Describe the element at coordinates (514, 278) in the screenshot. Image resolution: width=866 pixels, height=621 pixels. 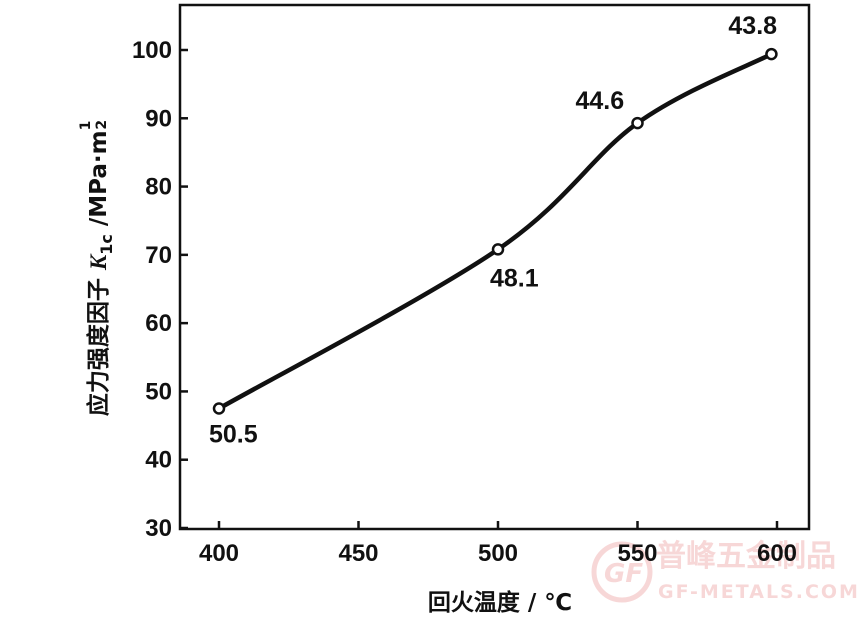
I see `data-label: 48.1` at that location.